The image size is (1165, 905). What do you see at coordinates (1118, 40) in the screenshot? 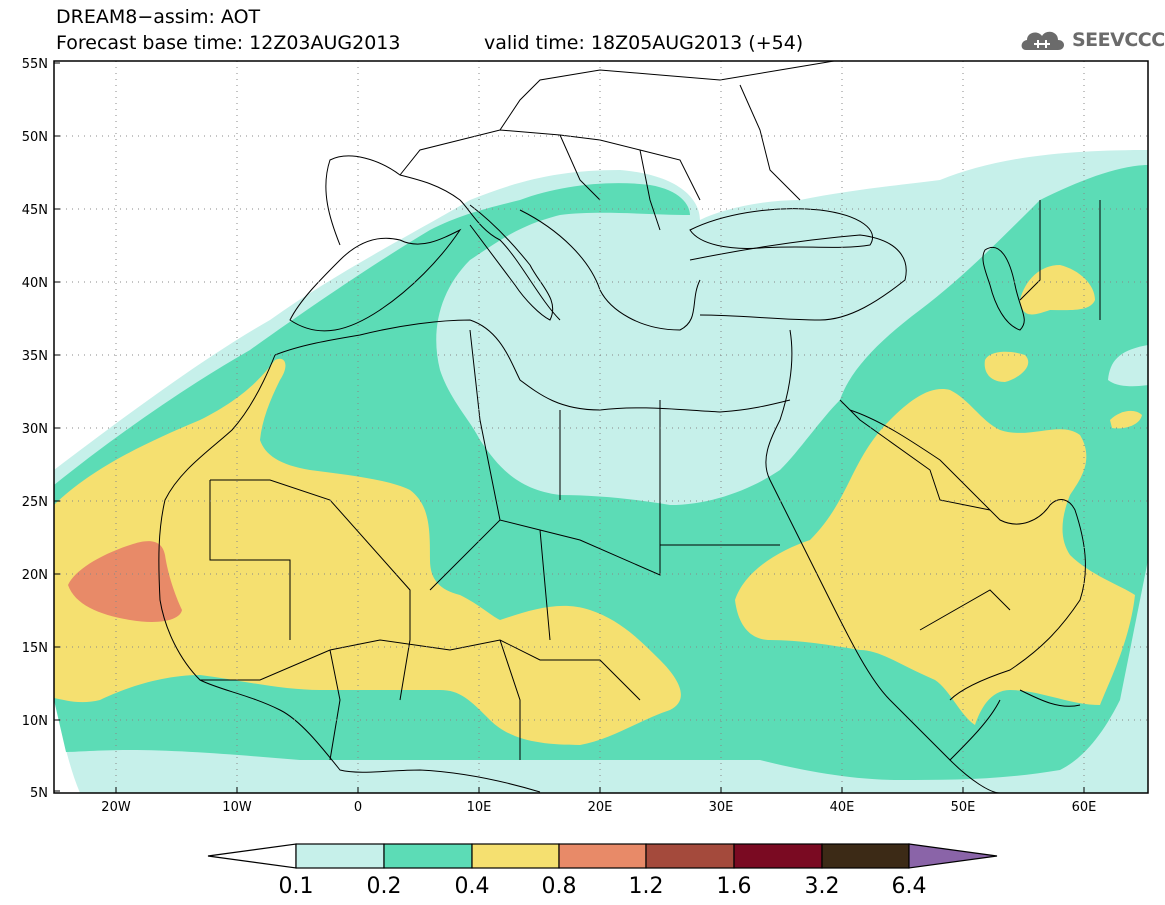
I see `logo-text: SEEVCCC` at bounding box center [1118, 40].